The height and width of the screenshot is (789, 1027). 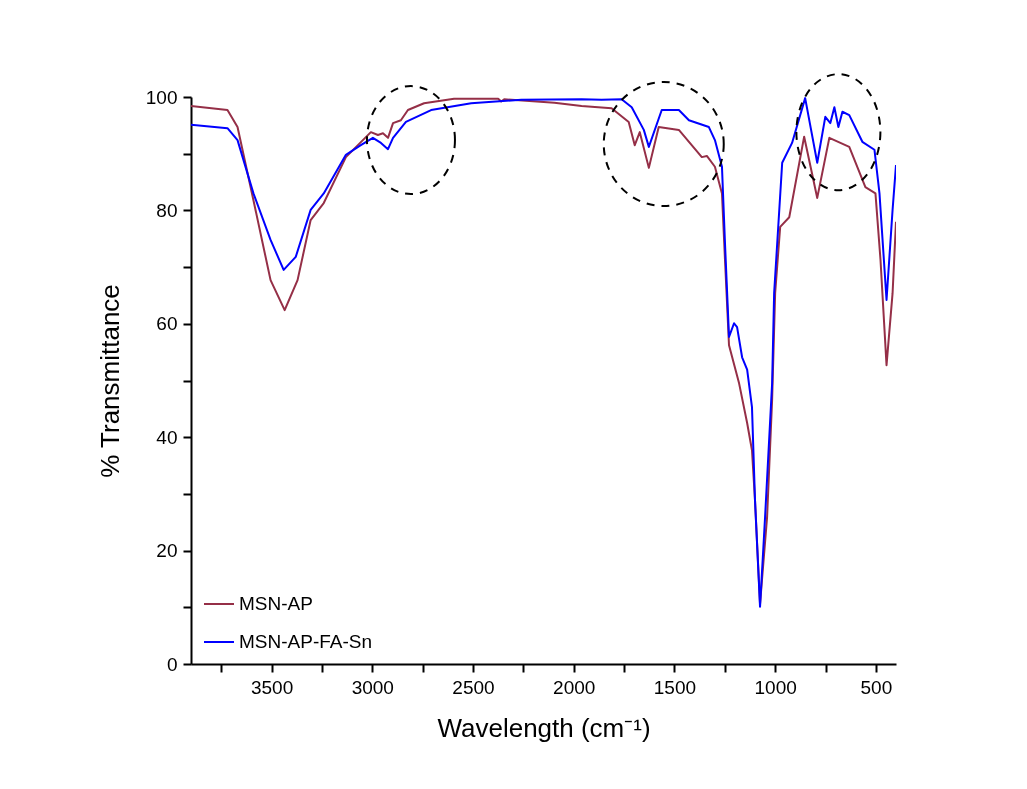 What do you see at coordinates (272, 687) in the screenshot?
I see `x-tick-label: 3500` at bounding box center [272, 687].